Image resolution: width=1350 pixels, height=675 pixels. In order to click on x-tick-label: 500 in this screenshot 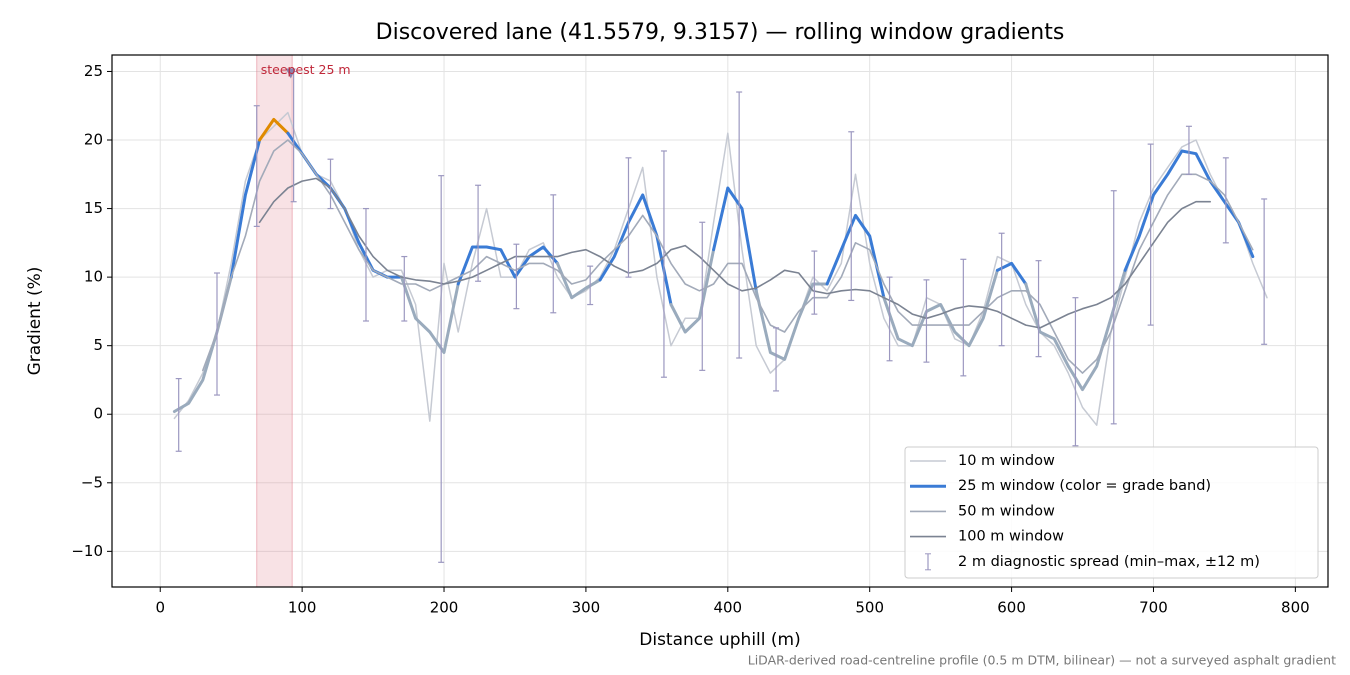, I will do `click(869, 608)`.